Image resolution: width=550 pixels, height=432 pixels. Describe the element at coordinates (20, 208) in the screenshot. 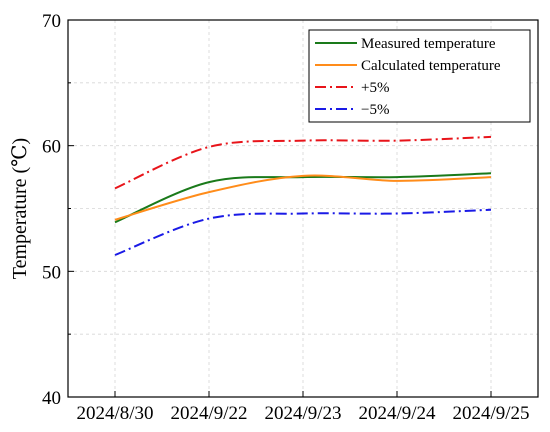

I see `y-axis-label: Temperature (℃)` at that location.